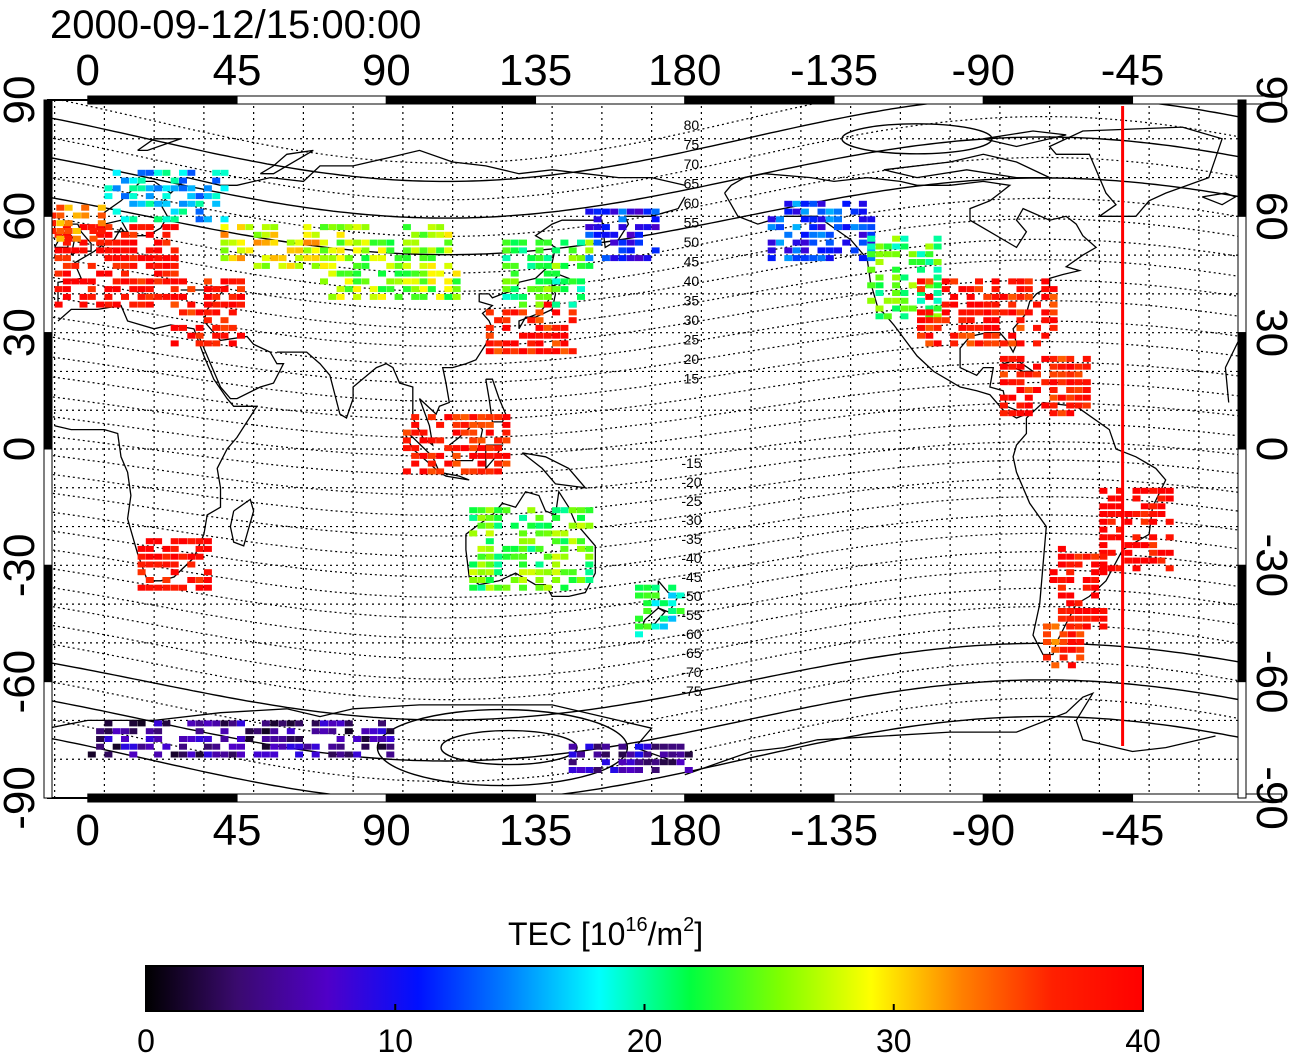 This screenshot has height=1057, width=1292. Describe the element at coordinates (692, 164) in the screenshot. I see `contour-label: 70` at that location.